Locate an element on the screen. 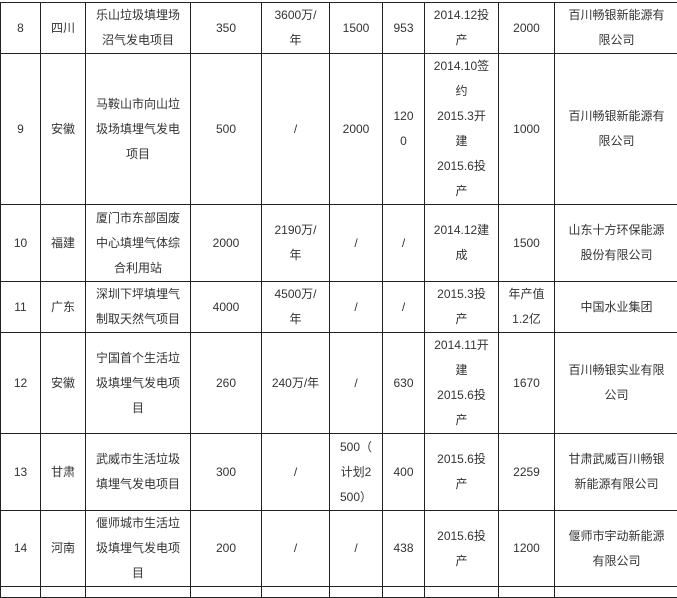 The image size is (677, 598). cell-company: 偃师市宇动新能源 有限公司 is located at coordinates (616, 549).